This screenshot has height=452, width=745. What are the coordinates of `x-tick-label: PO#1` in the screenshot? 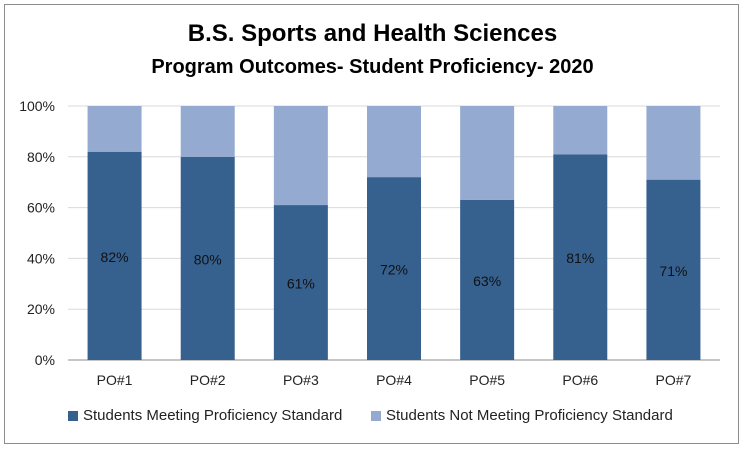 It's located at (115, 380).